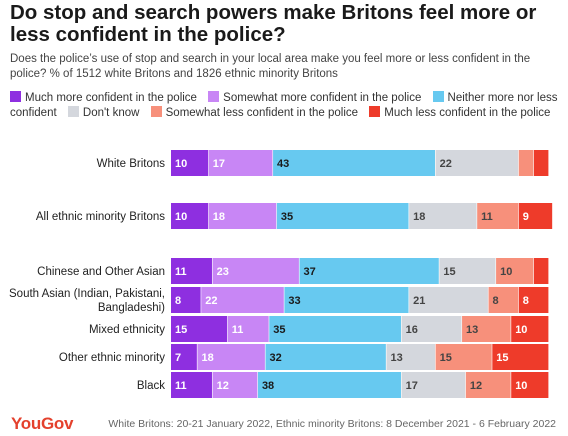 This screenshot has width=568, height=436. Describe the element at coordinates (151, 386) in the screenshot. I see `category-label: Black` at that location.